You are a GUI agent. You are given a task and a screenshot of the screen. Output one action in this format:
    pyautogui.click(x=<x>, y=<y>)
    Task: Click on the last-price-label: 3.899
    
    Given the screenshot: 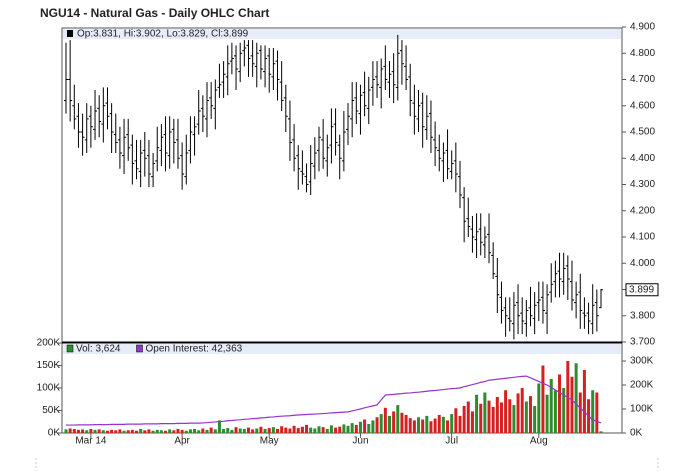 What is the action you would take?
    pyautogui.click(x=641, y=289)
    